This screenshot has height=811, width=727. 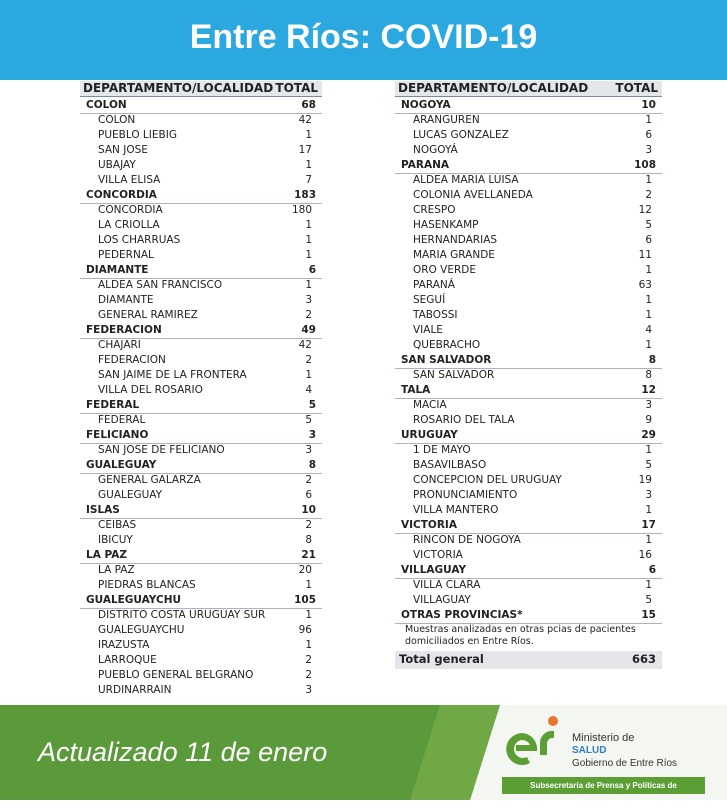 What do you see at coordinates (137, 135) in the screenshot?
I see `locality-name: PUEBLO LIEBIG` at bounding box center [137, 135].